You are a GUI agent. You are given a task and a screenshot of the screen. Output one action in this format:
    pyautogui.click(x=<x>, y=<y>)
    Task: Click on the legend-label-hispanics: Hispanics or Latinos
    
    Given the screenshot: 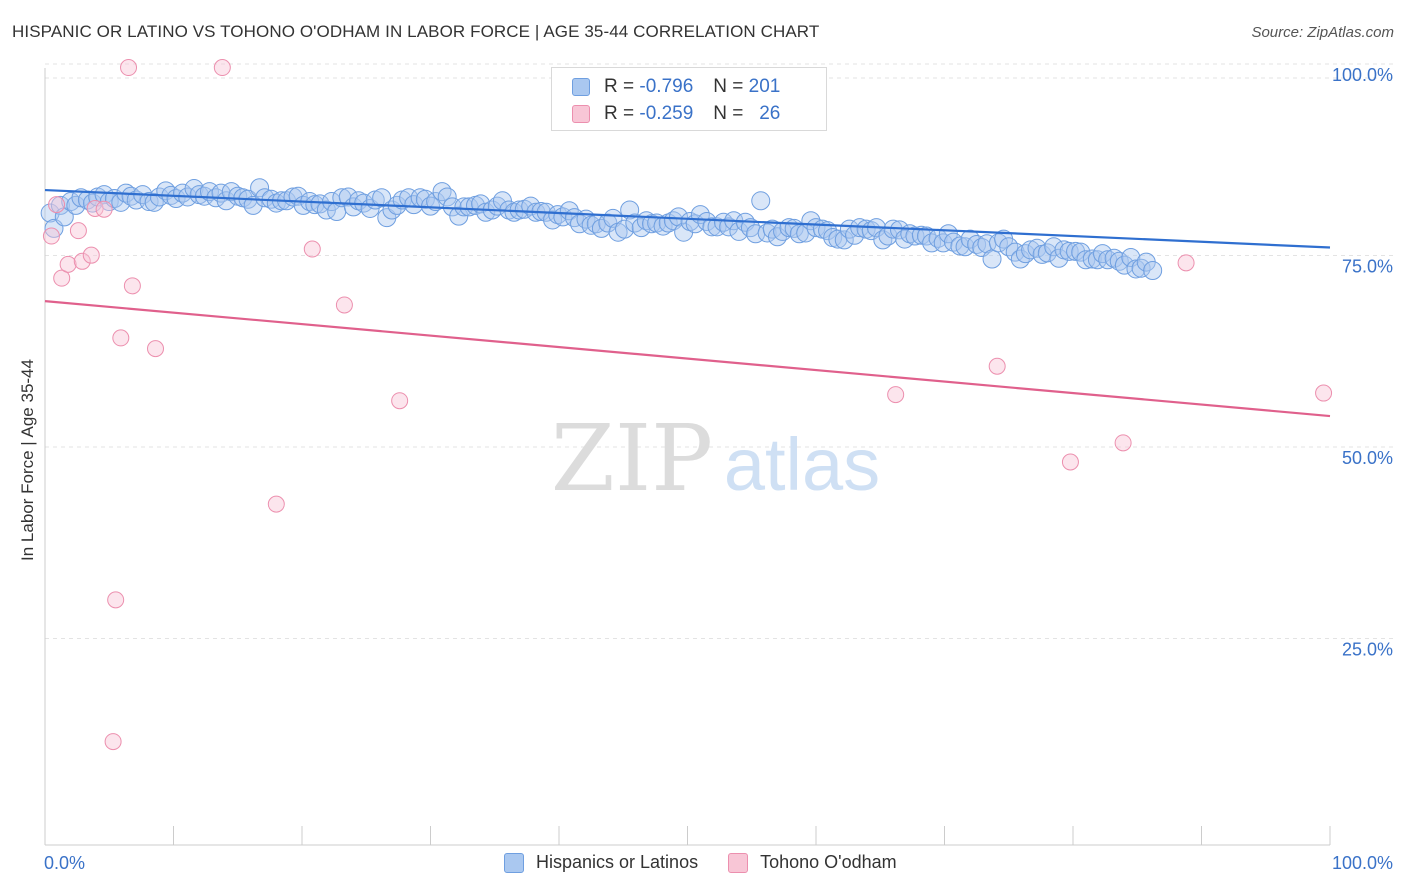 What is the action you would take?
    pyautogui.click(x=617, y=862)
    